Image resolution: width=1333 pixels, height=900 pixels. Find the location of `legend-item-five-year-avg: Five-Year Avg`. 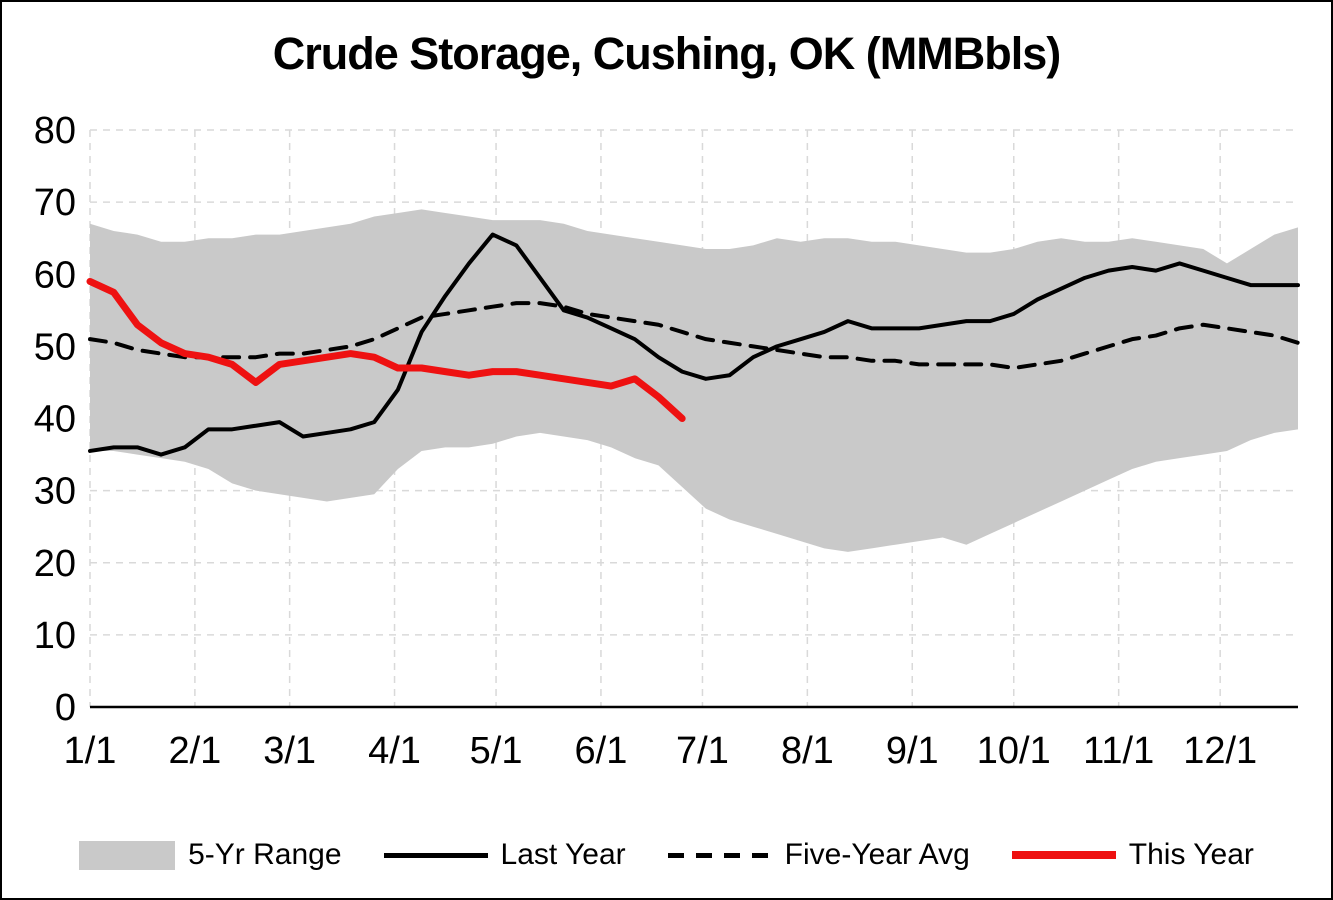

legend-item-five-year-avg: Five-Year Avg is located at coordinates (818, 855).